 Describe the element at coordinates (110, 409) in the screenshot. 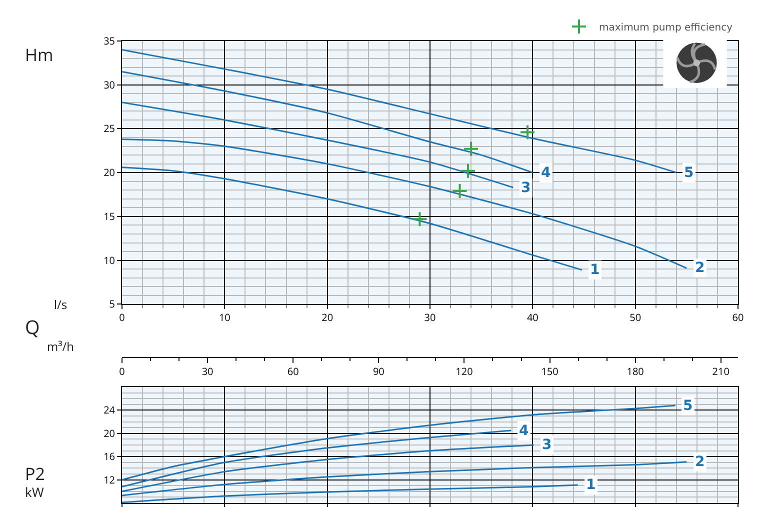

I see `y-tick-label: 24` at that location.